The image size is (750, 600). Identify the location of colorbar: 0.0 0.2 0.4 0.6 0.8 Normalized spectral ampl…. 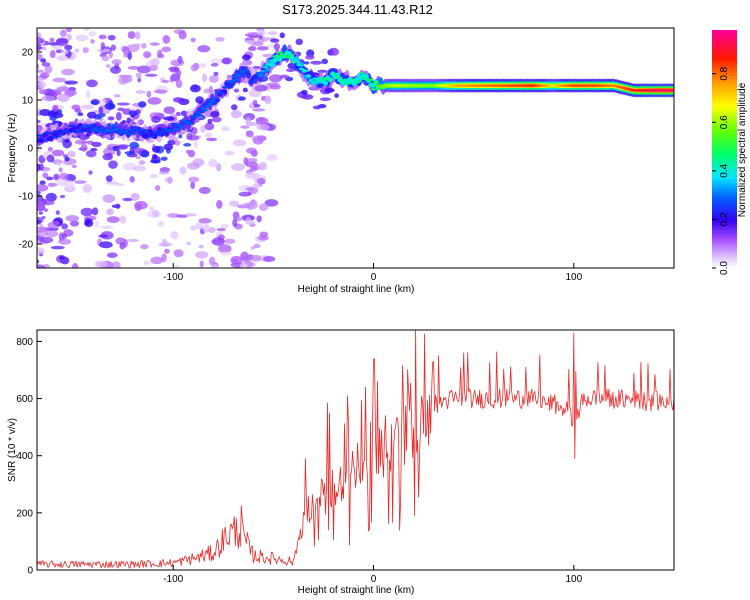
(730, 152).